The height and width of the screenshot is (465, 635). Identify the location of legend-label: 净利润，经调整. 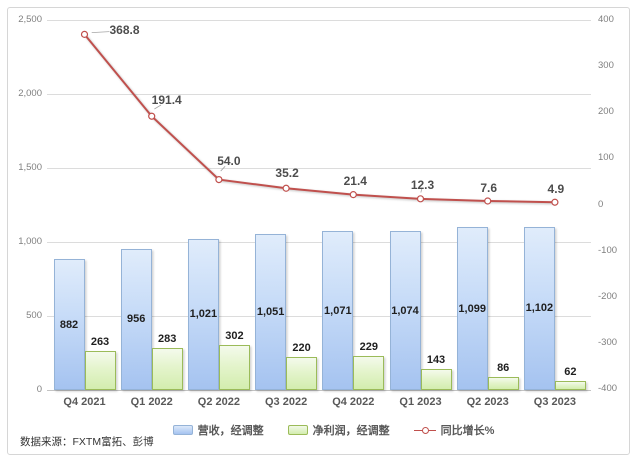
(351, 431).